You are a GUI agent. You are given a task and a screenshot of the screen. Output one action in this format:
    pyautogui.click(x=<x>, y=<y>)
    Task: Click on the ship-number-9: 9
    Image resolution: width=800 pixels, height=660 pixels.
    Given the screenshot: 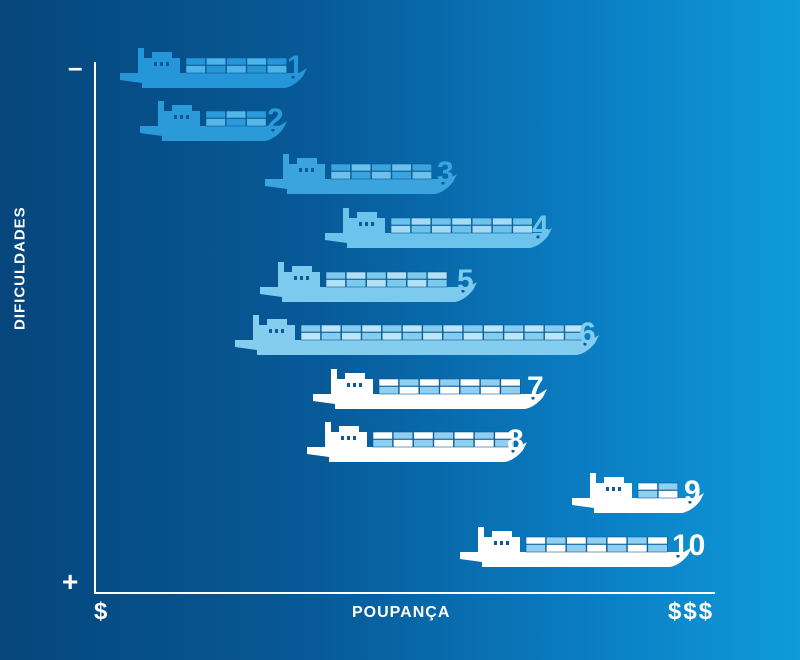 What is the action you would take?
    pyautogui.click(x=692, y=491)
    